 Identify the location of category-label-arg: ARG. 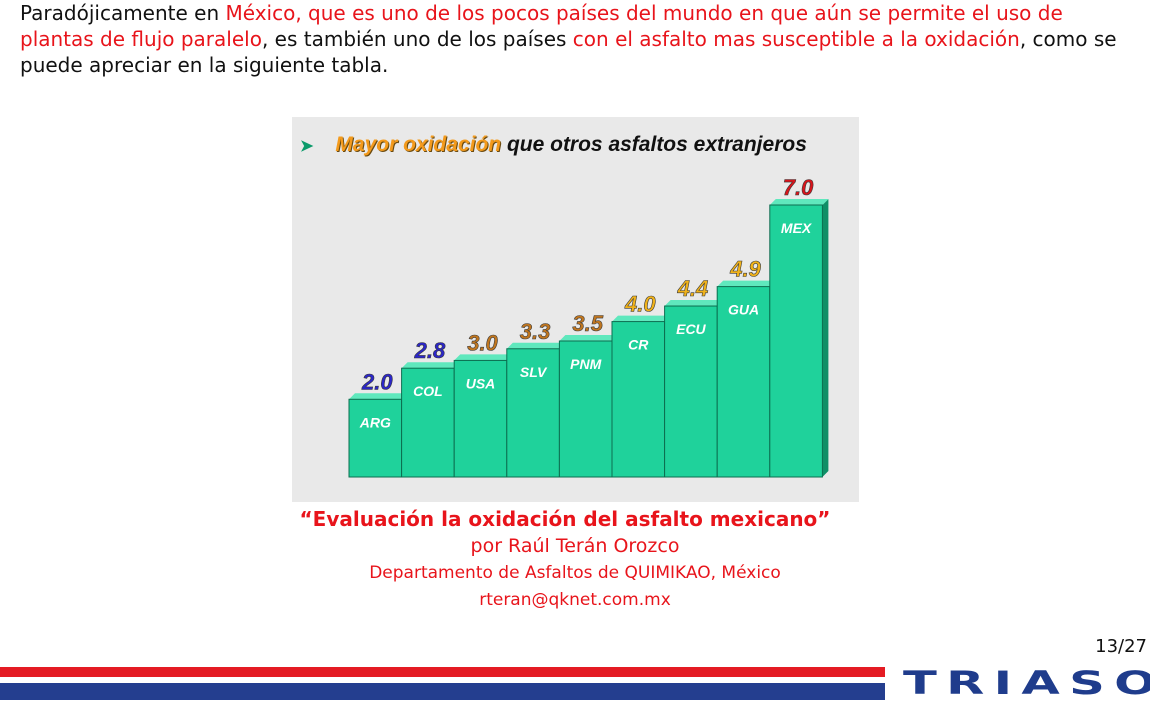
(375, 422).